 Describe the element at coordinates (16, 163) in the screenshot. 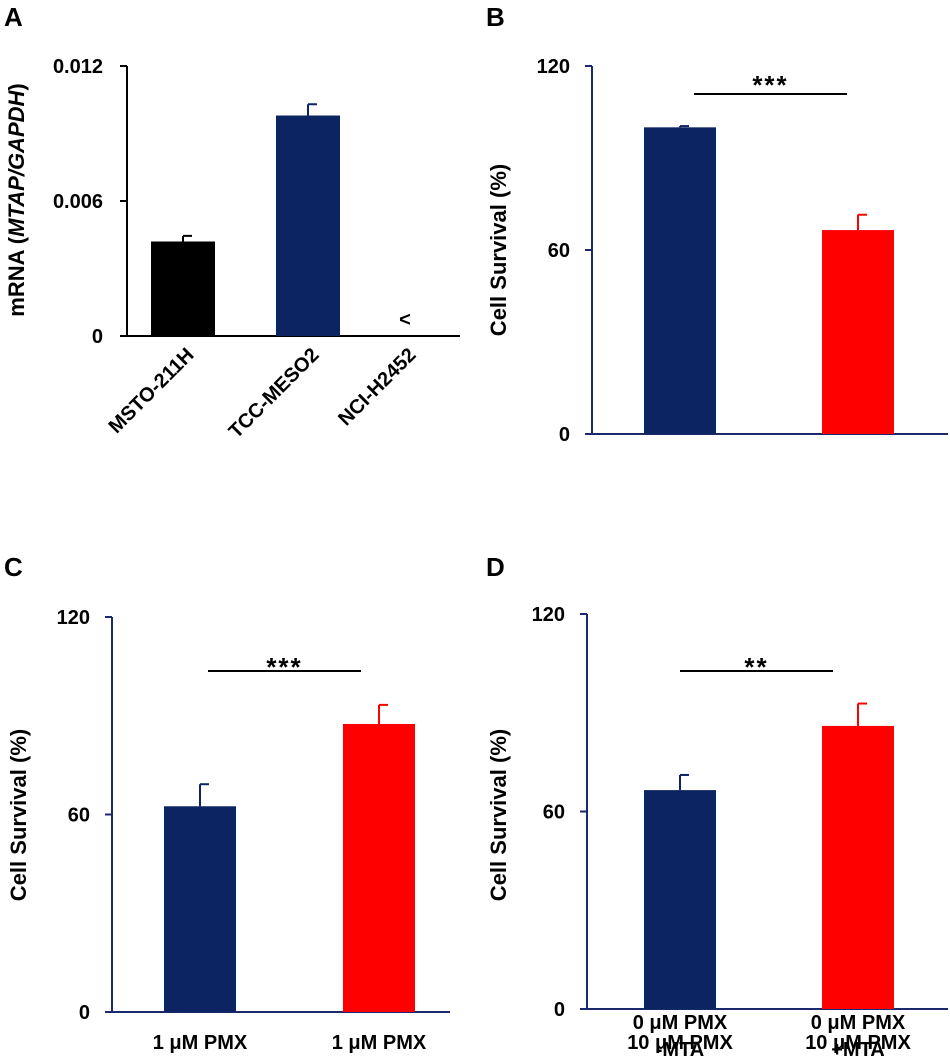

I see `y-axis-label-part: MTAP/GAPDH` at that location.